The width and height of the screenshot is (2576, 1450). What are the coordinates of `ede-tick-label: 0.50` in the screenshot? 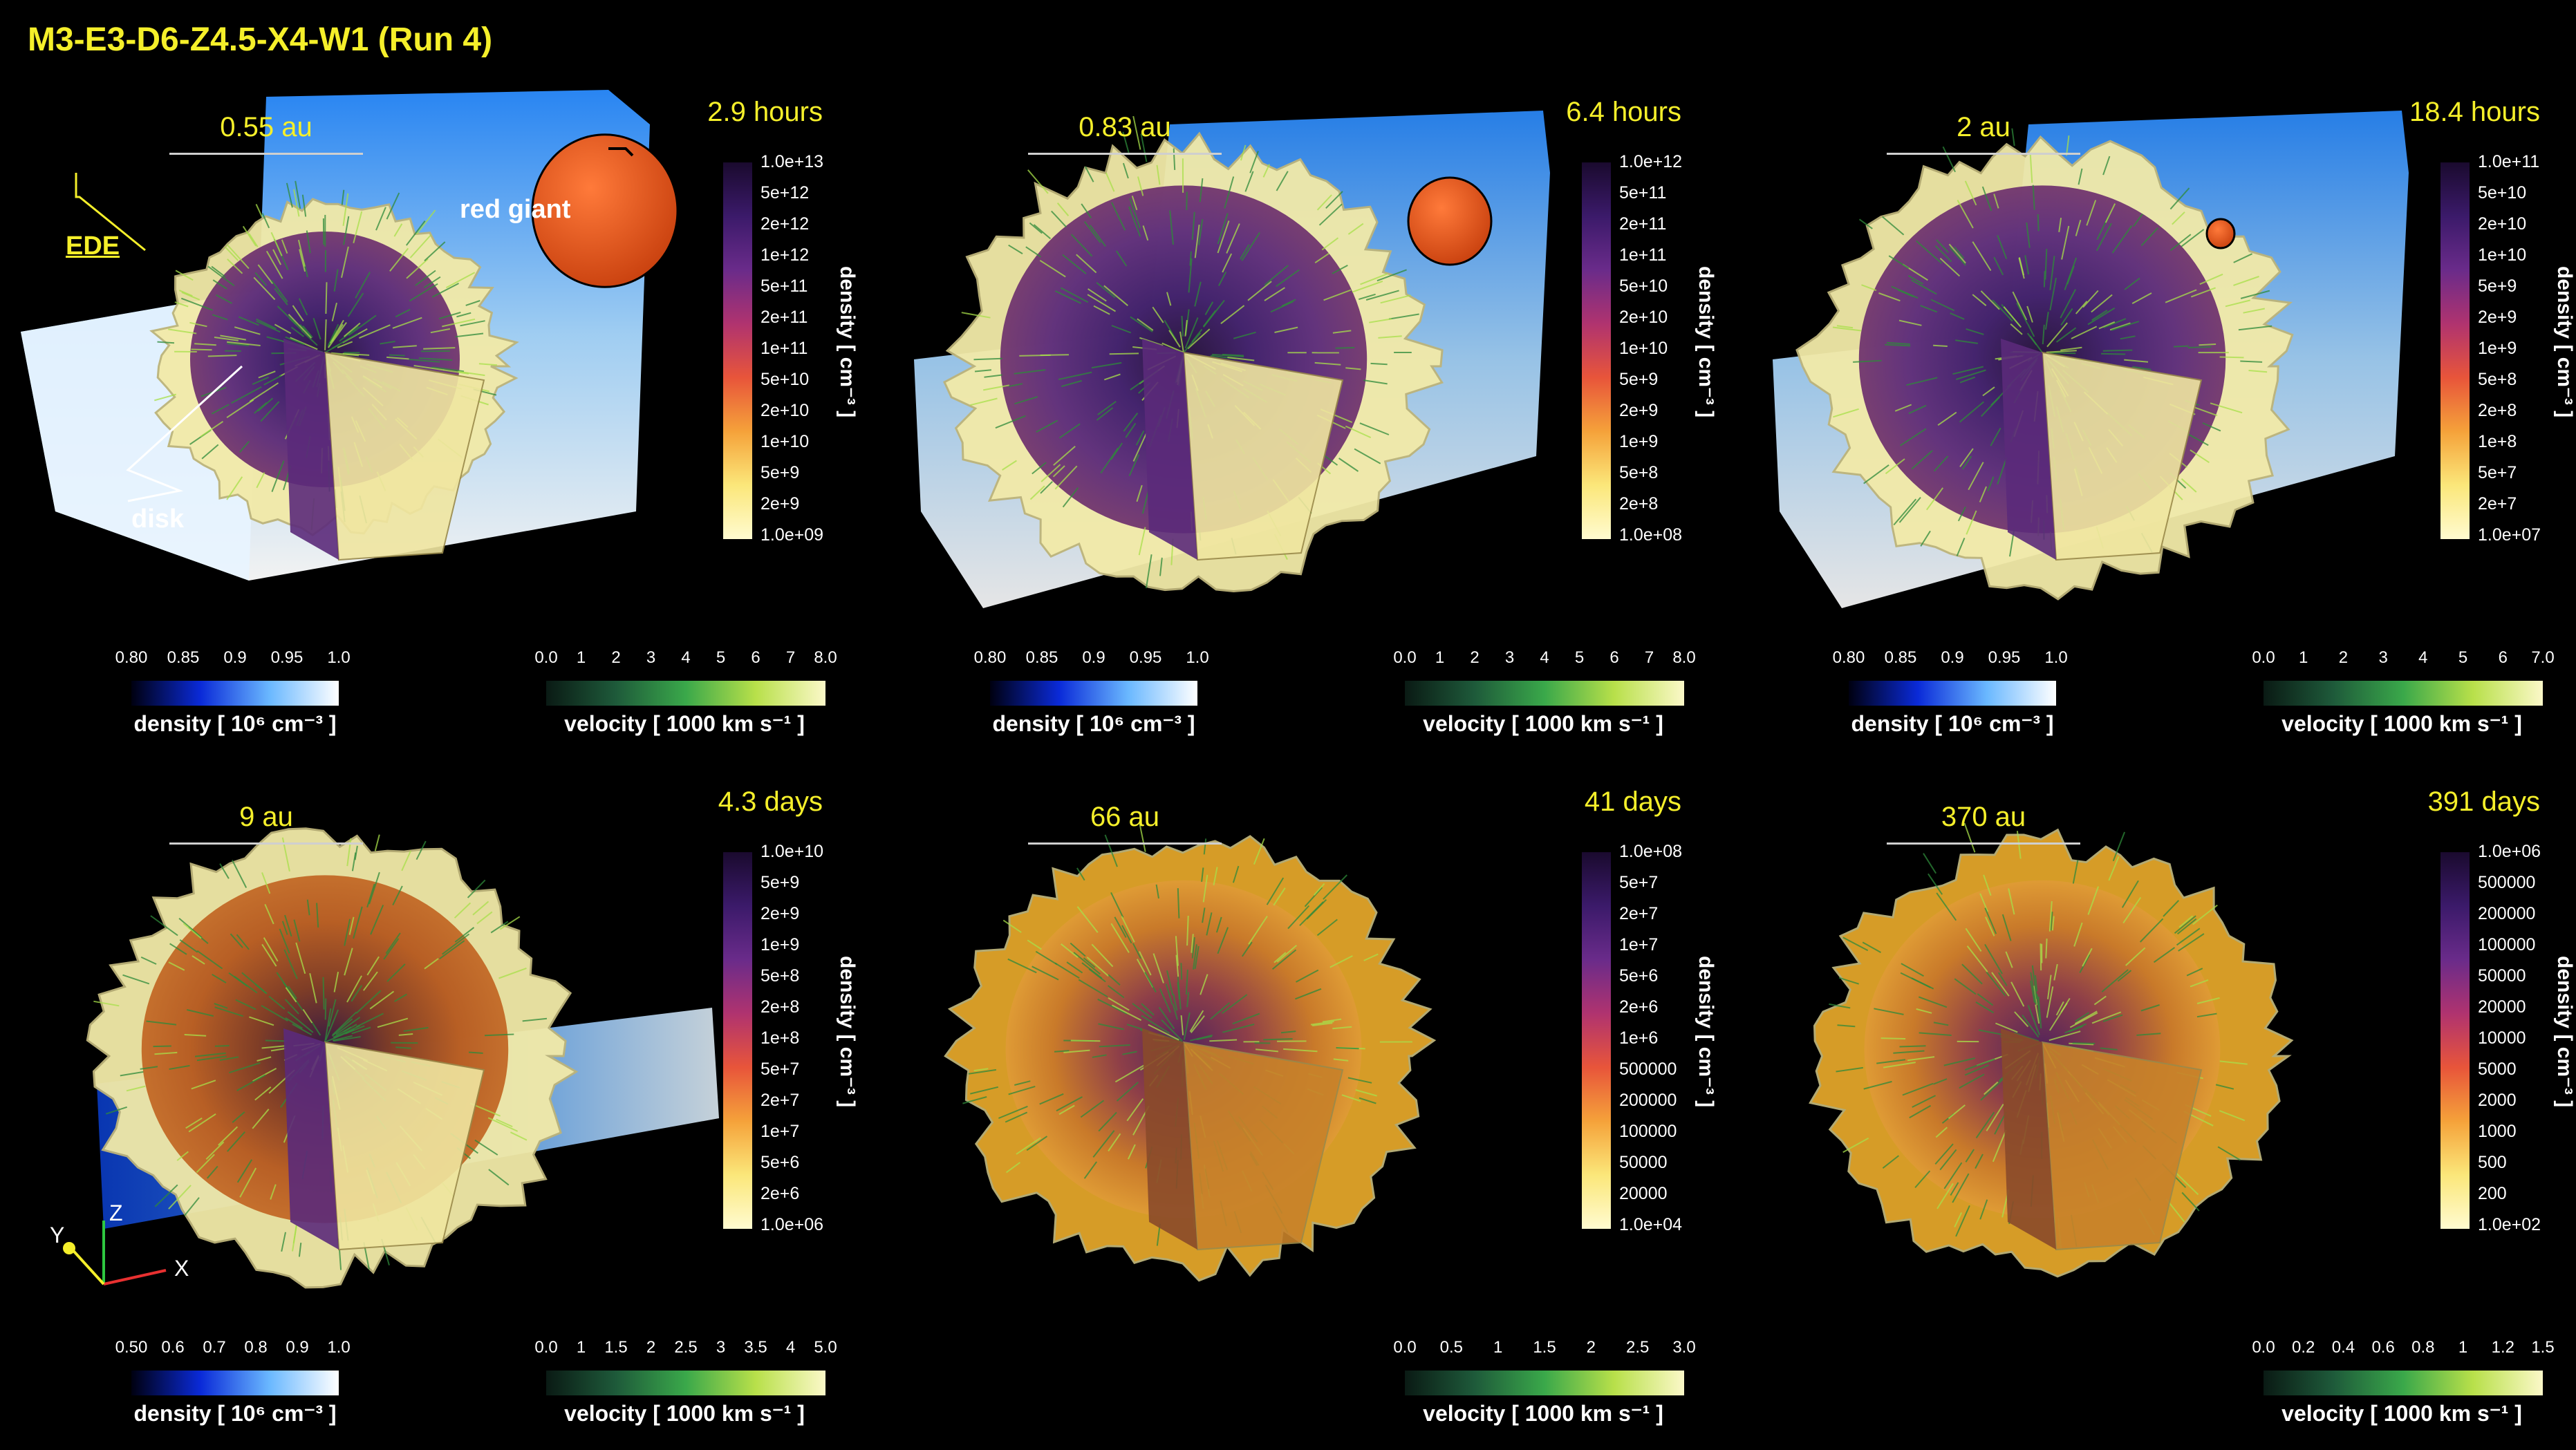 It's located at (131, 1347).